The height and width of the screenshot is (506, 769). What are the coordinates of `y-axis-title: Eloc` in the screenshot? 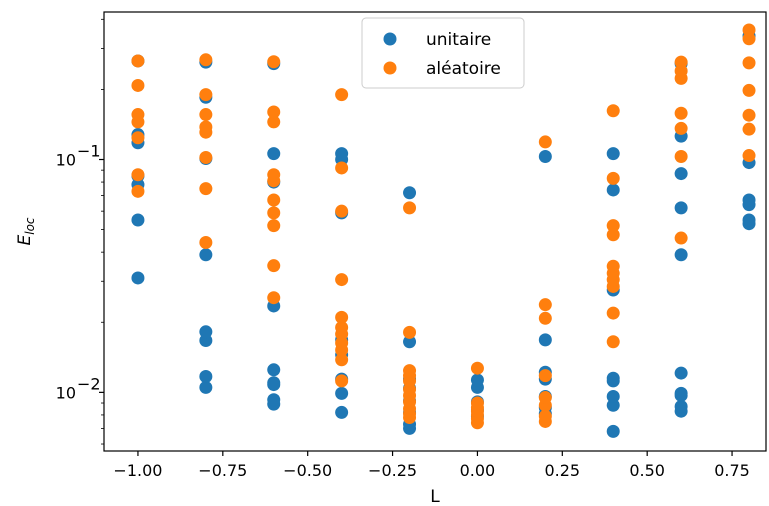 It's located at (26, 231).